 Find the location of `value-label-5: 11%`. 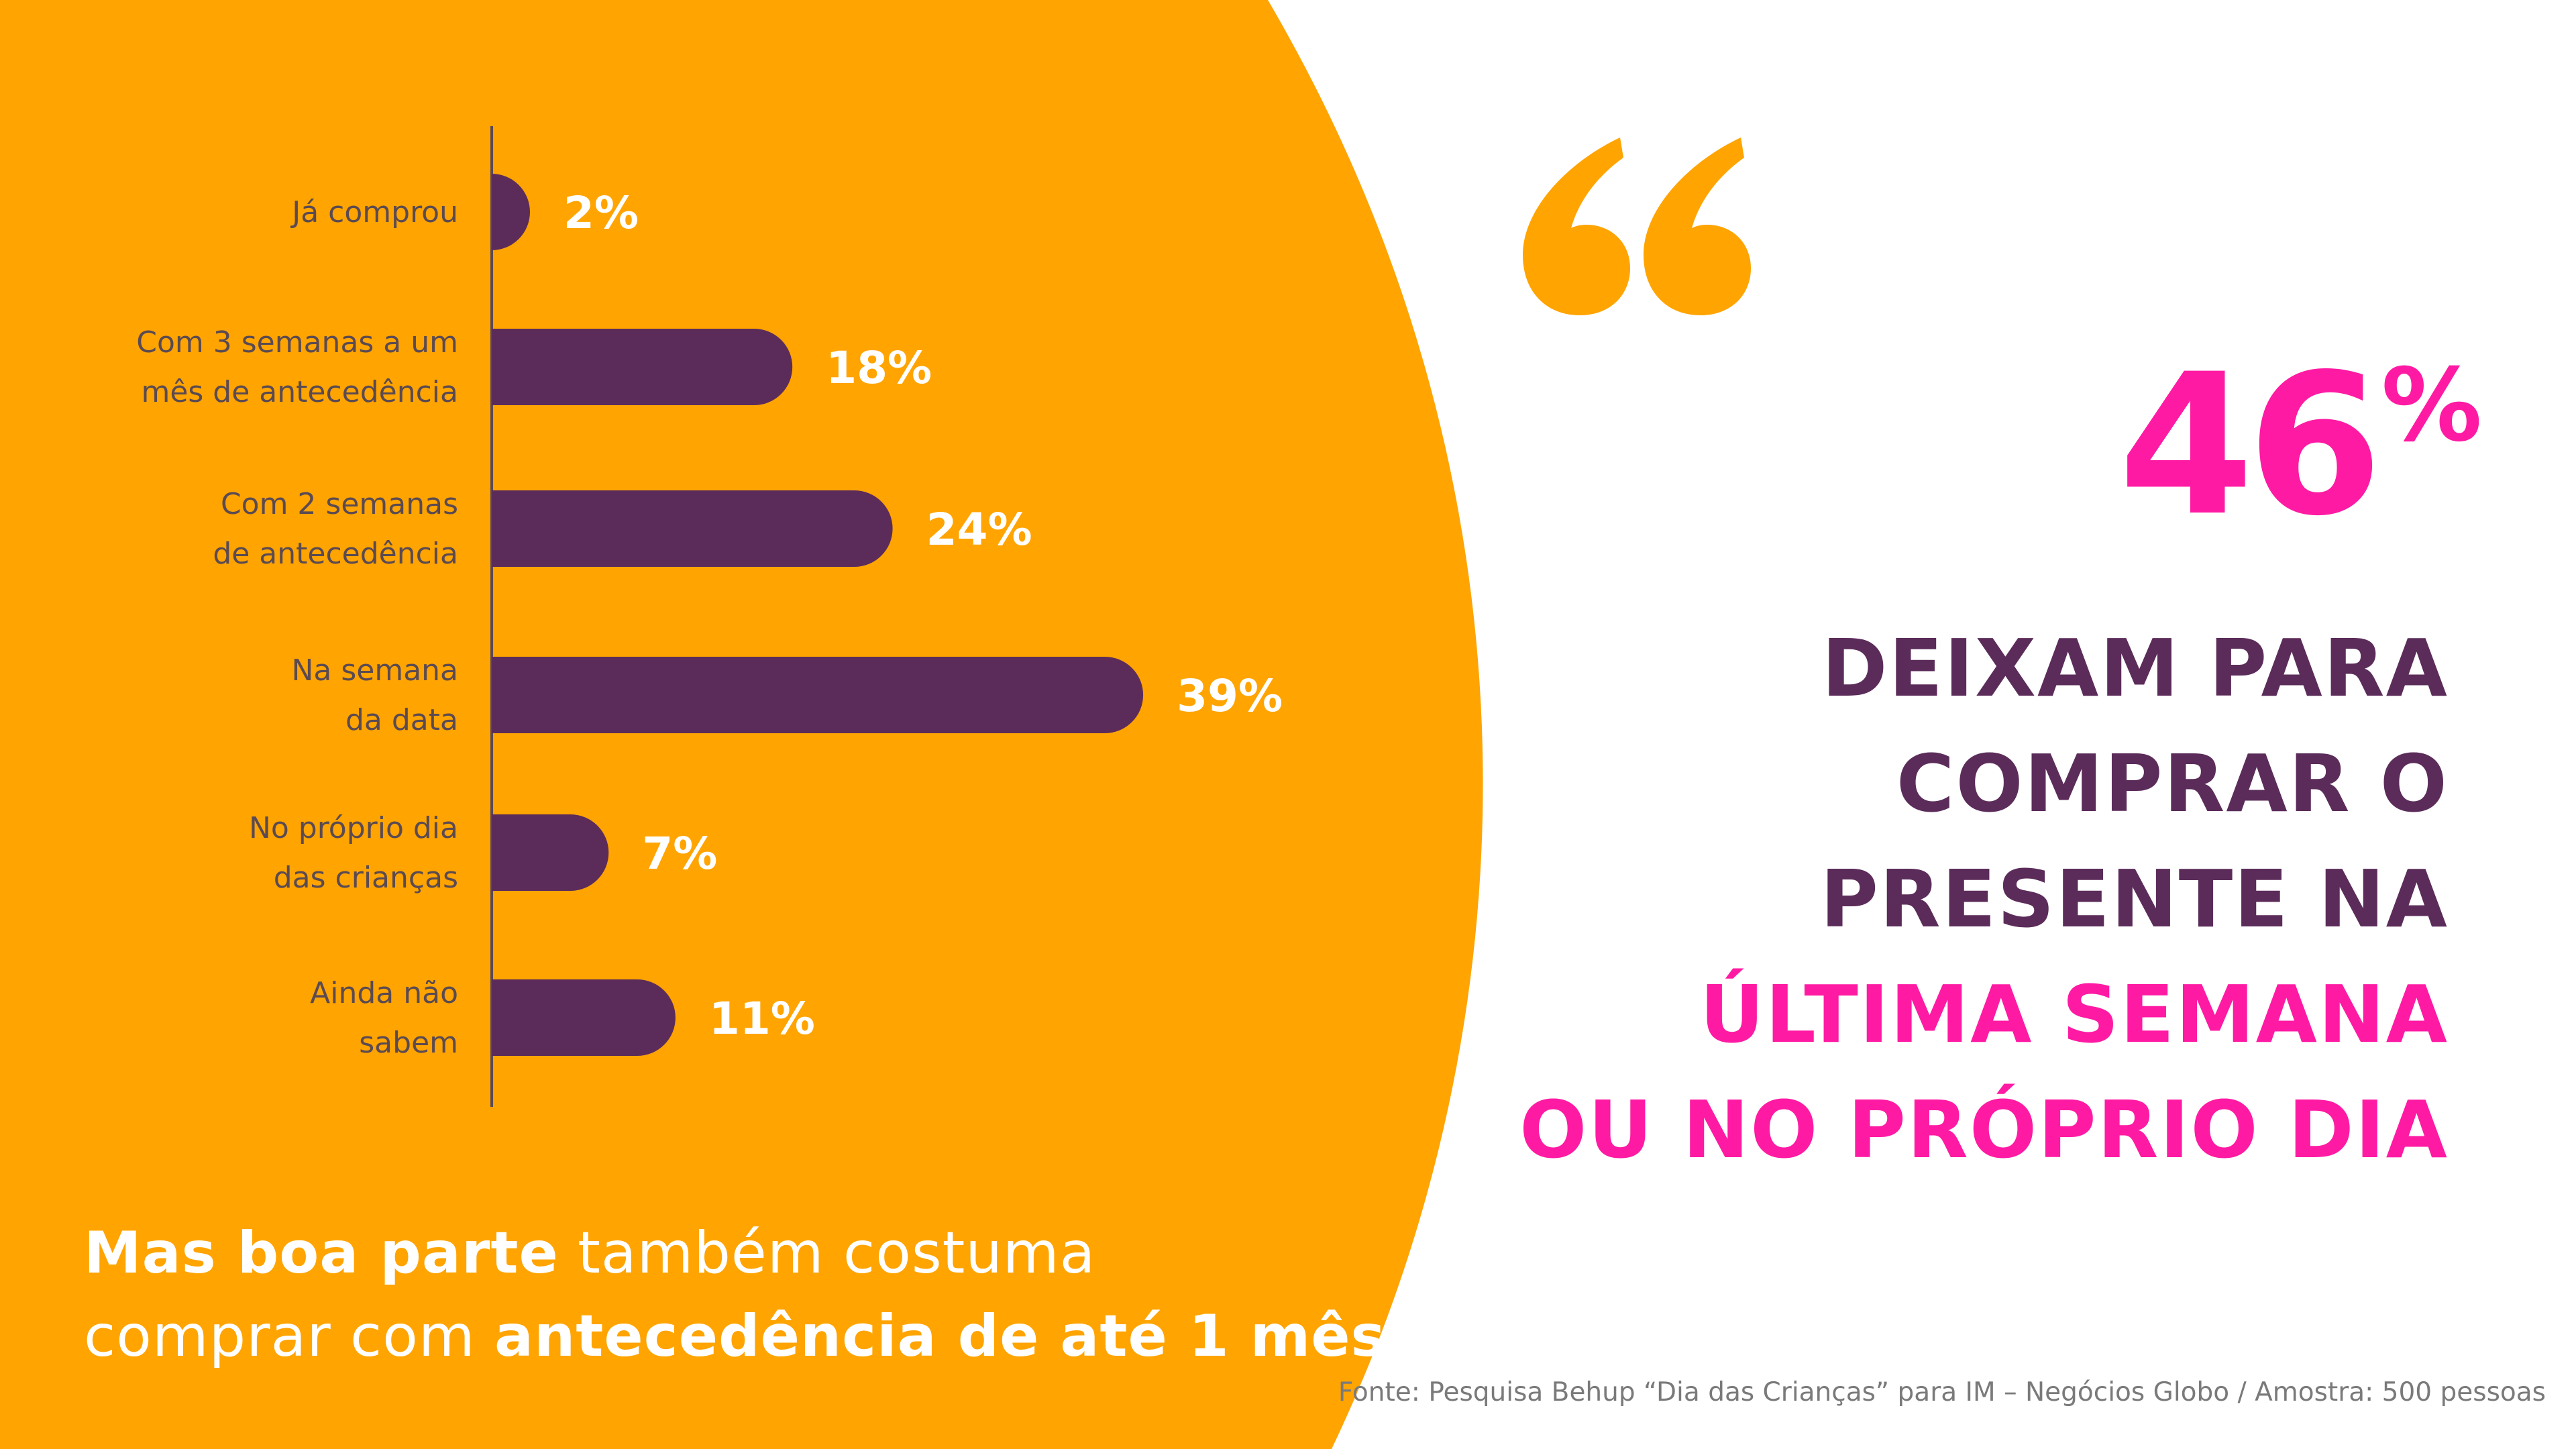

value-label-5: 11% is located at coordinates (762, 1018).